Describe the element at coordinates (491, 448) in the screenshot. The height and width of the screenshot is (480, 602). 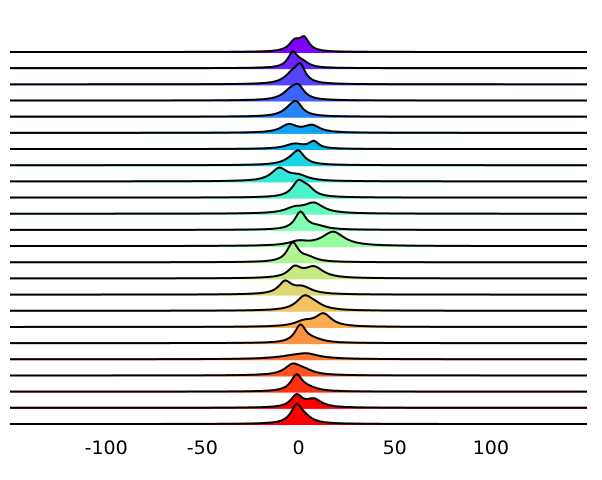
I see `x-tick-label: 100` at that location.